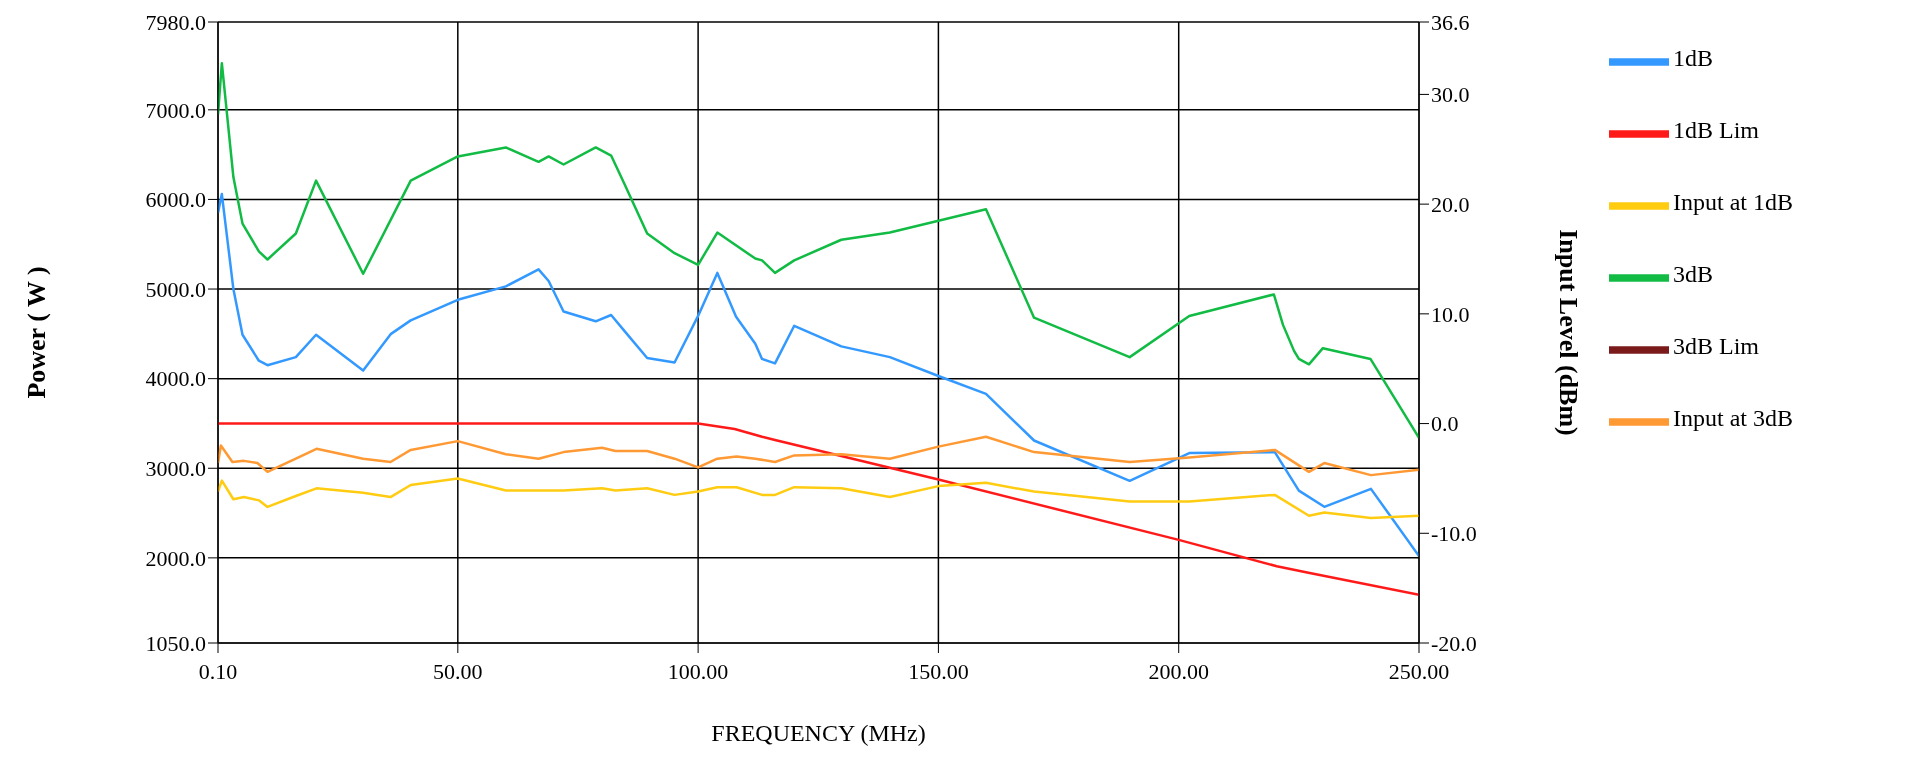 The width and height of the screenshot is (1927, 770). What do you see at coordinates (175, 22) in the screenshot?
I see `y-tick-label: 7980.0` at bounding box center [175, 22].